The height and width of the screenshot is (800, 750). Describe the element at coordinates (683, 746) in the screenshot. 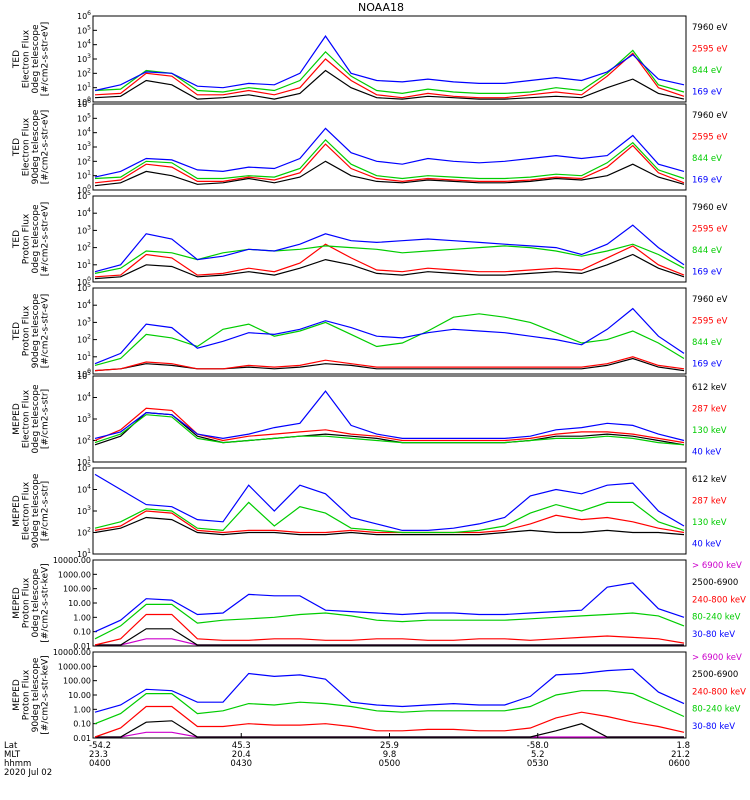

I see `x-tick-label: 1.8` at that location.